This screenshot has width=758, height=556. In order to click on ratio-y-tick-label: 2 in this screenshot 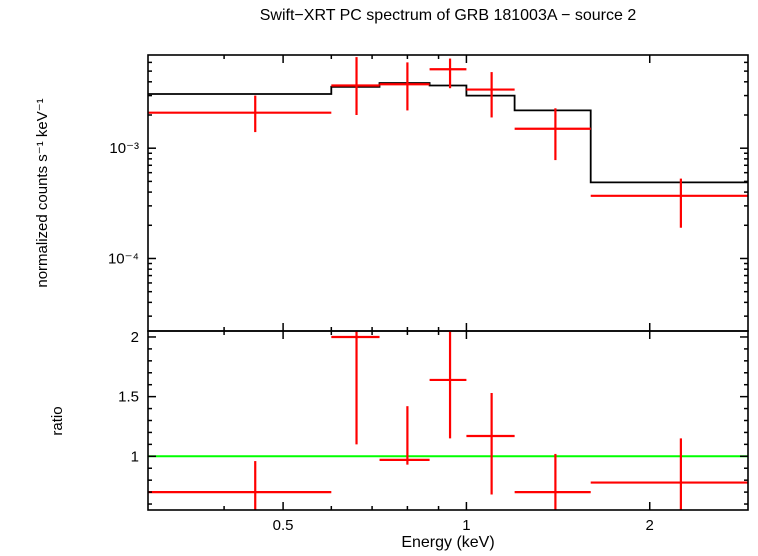, I will do `click(135, 337)`.